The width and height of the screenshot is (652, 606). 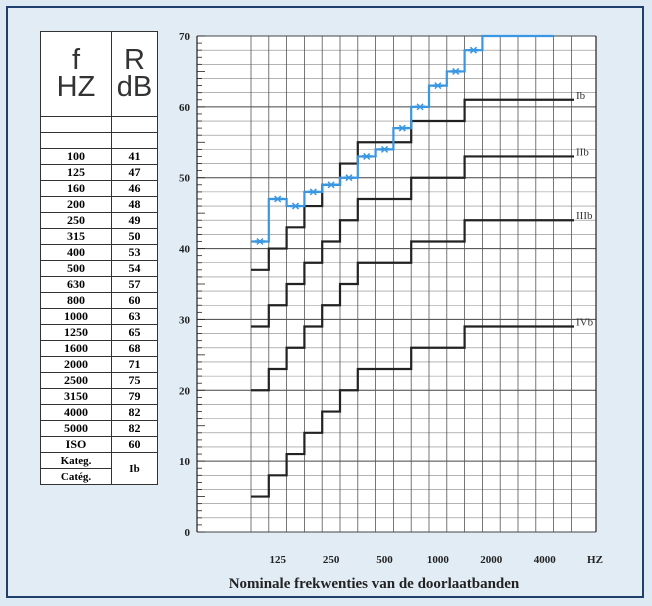 What do you see at coordinates (134, 220) in the screenshot?
I see `reduction-cell: 49` at bounding box center [134, 220].